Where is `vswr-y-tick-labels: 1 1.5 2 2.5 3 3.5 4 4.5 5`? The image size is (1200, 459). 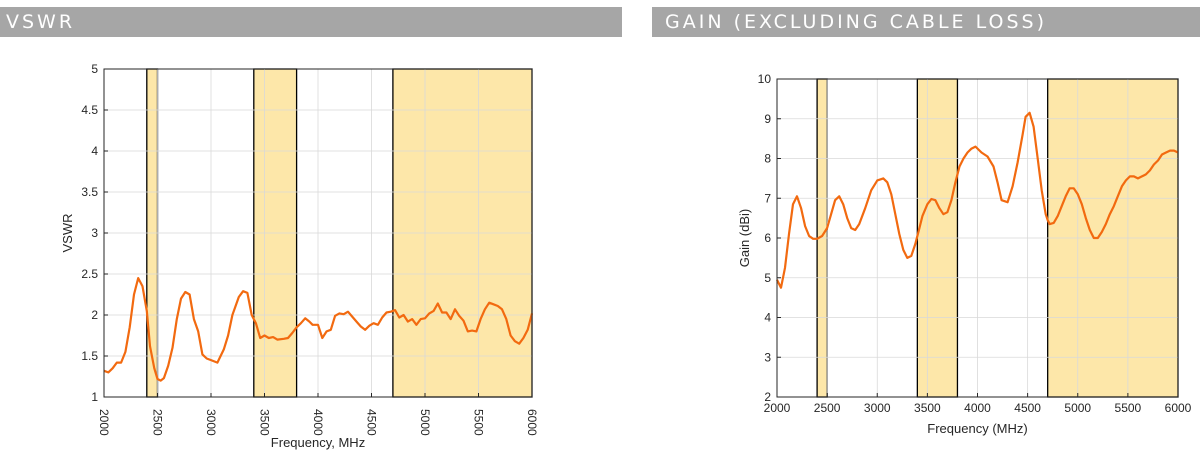 vswr-y-tick-labels: 1 1.5 2 2.5 3 3.5 4 4.5 5 is located at coordinates (94, 233).